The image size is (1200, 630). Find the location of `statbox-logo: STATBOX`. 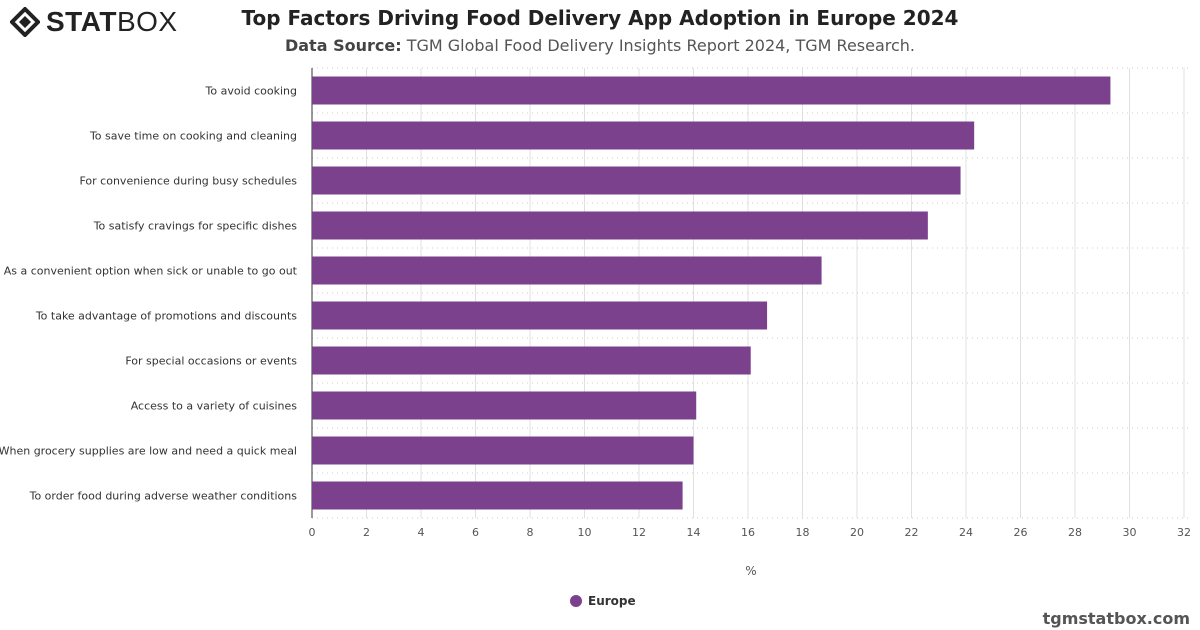

statbox-logo: STATBOX is located at coordinates (94, 22).